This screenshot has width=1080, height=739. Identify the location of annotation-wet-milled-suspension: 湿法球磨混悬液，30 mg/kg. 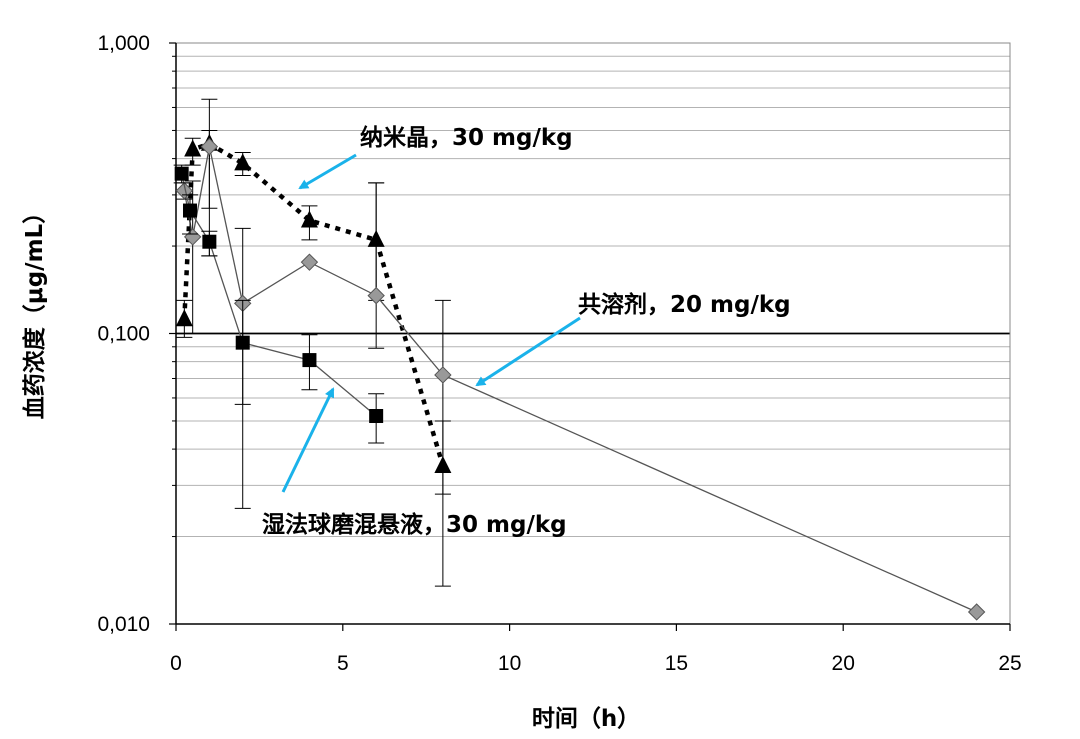
(414, 524).